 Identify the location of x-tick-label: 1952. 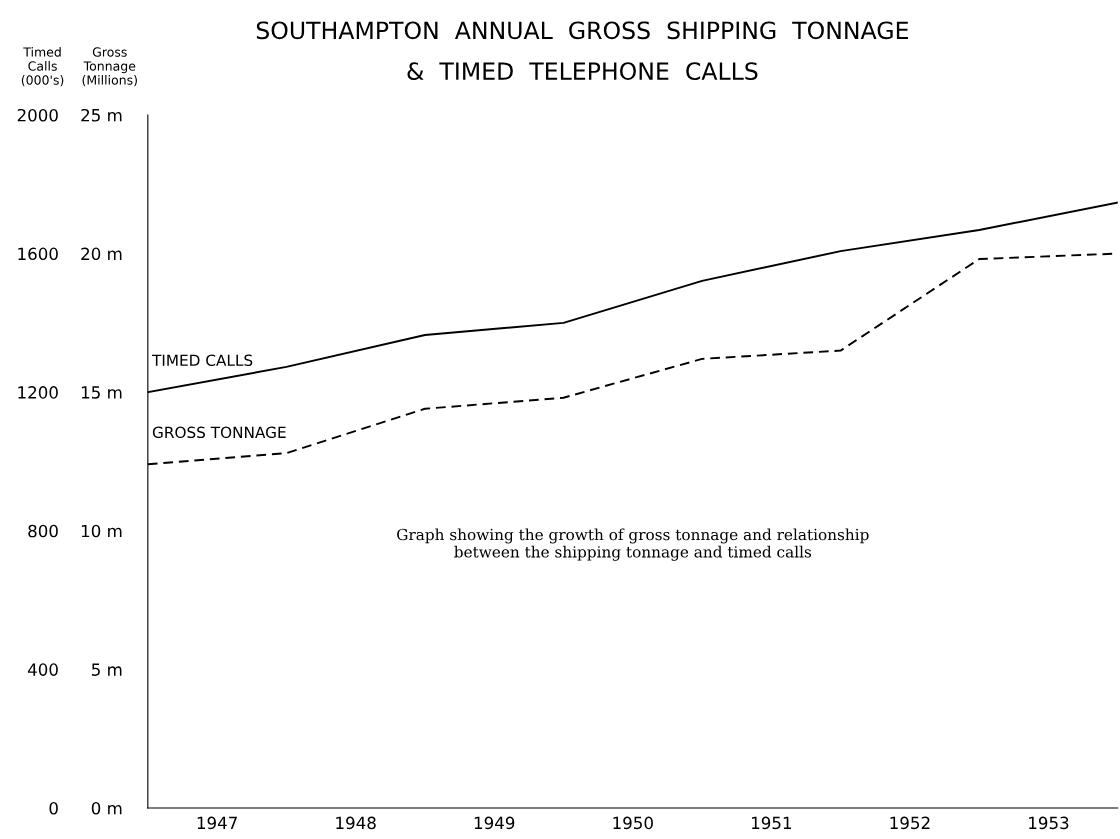
(910, 823).